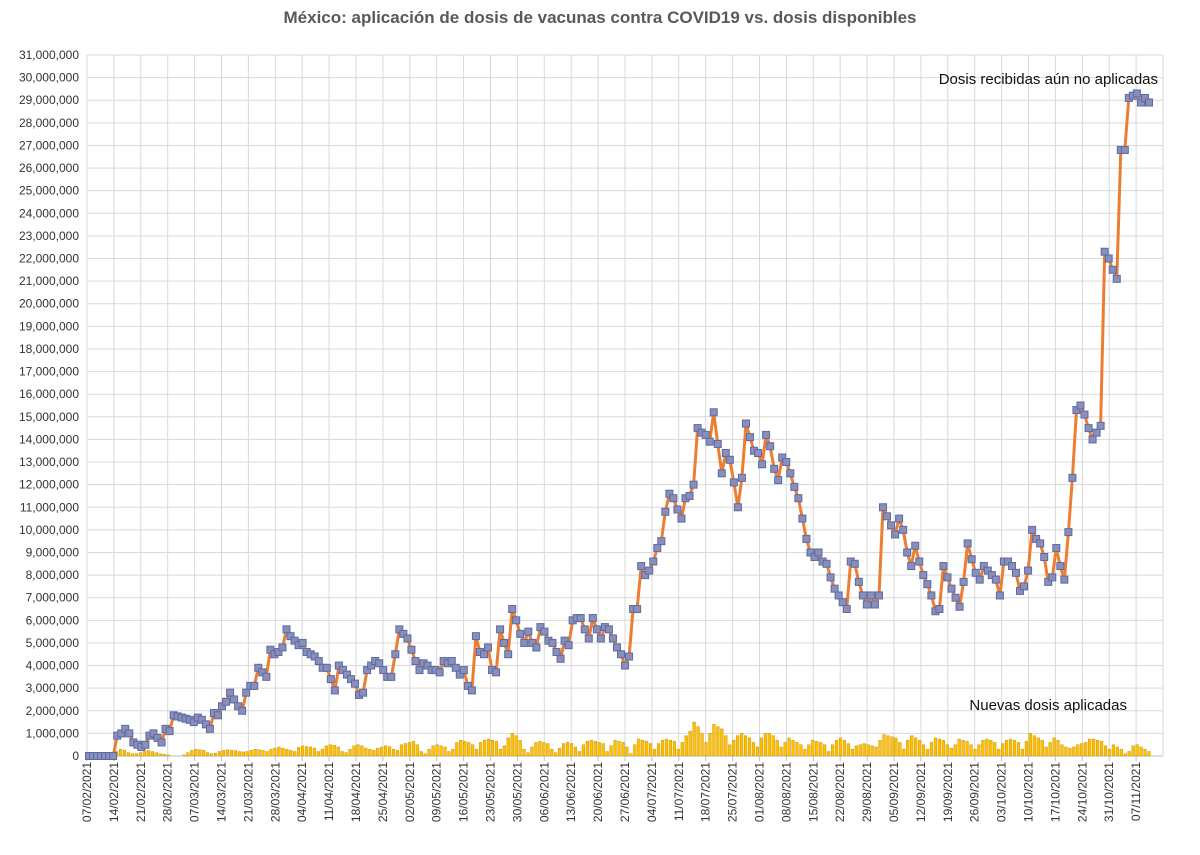  What do you see at coordinates (195, 792) in the screenshot?
I see `x-tick-label: 07/03/2021` at bounding box center [195, 792].